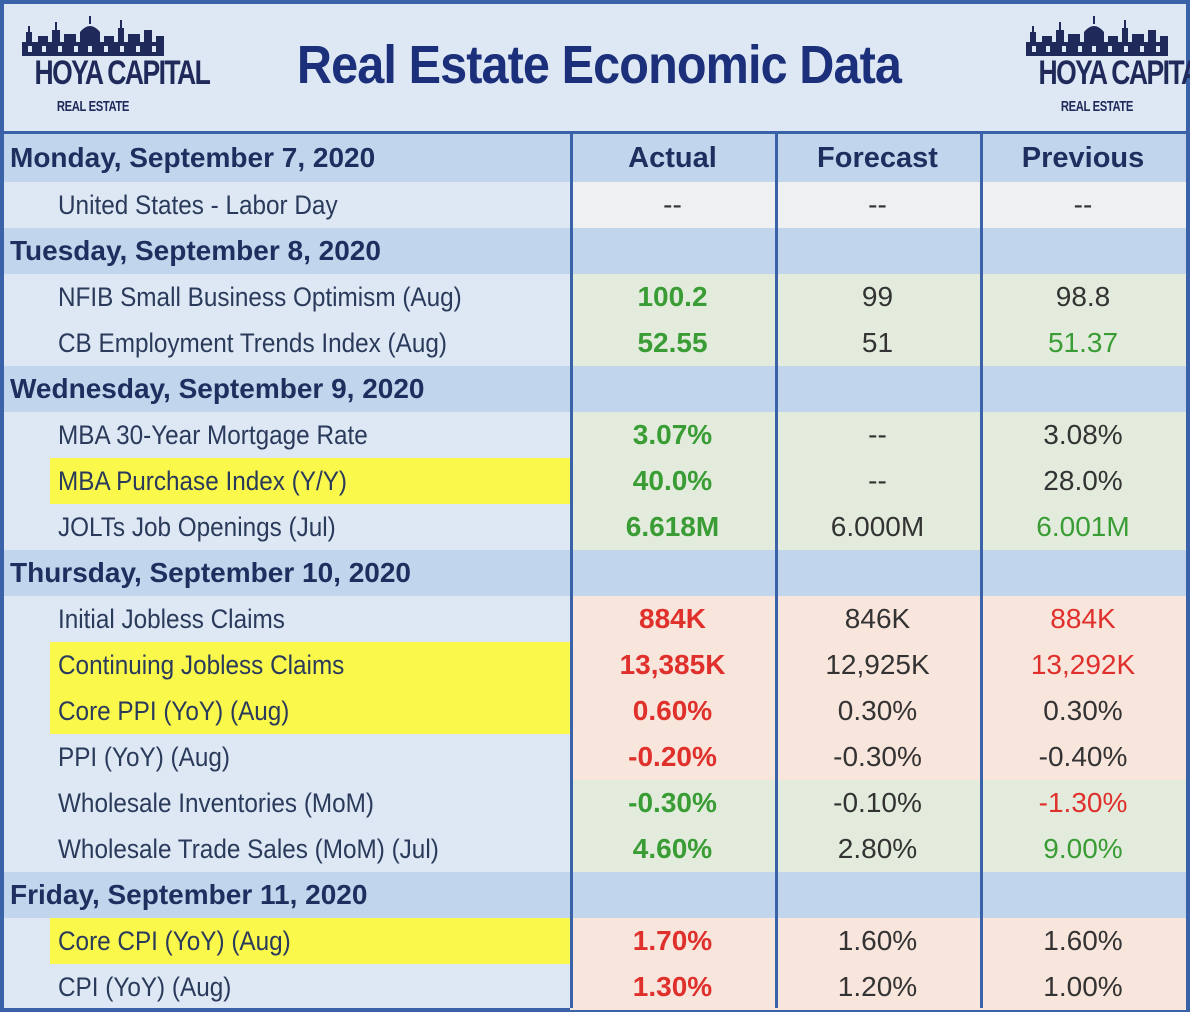 The height and width of the screenshot is (1012, 1190). I want to click on actual-value: -0.30%, so click(672, 803).